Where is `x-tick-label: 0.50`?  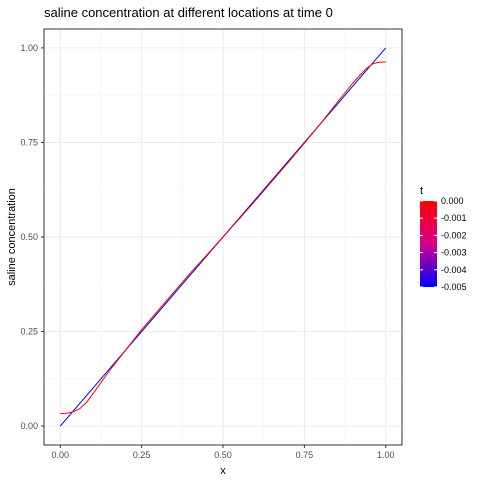 x-tick-label: 0.50 is located at coordinates (223, 455).